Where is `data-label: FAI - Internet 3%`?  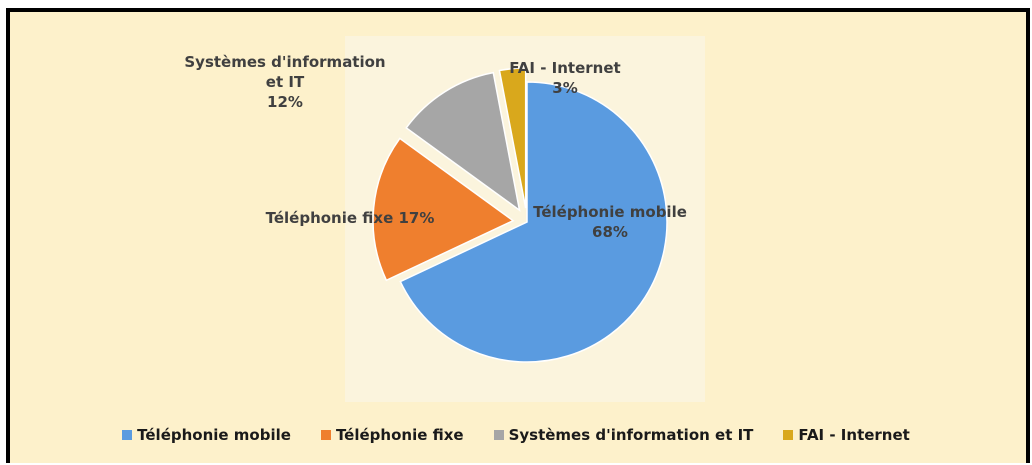 data-label: FAI - Internet 3% is located at coordinates (565, 78).